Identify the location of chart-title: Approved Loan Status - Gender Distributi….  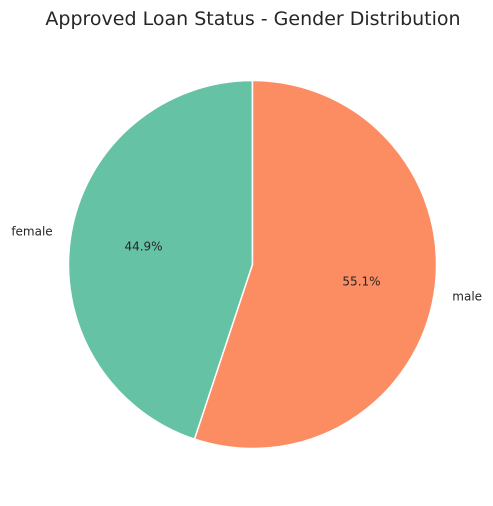
(252, 19).